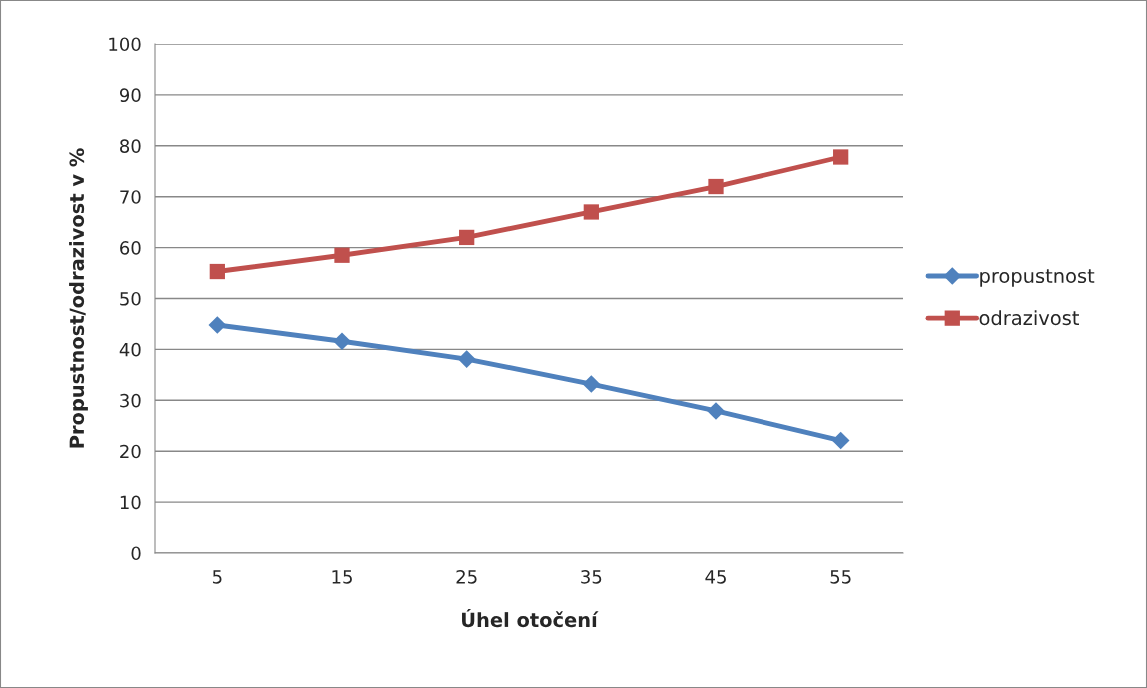 This screenshot has height=688, width=1147. Describe the element at coordinates (466, 576) in the screenshot. I see `x-tick-label: 25` at that location.